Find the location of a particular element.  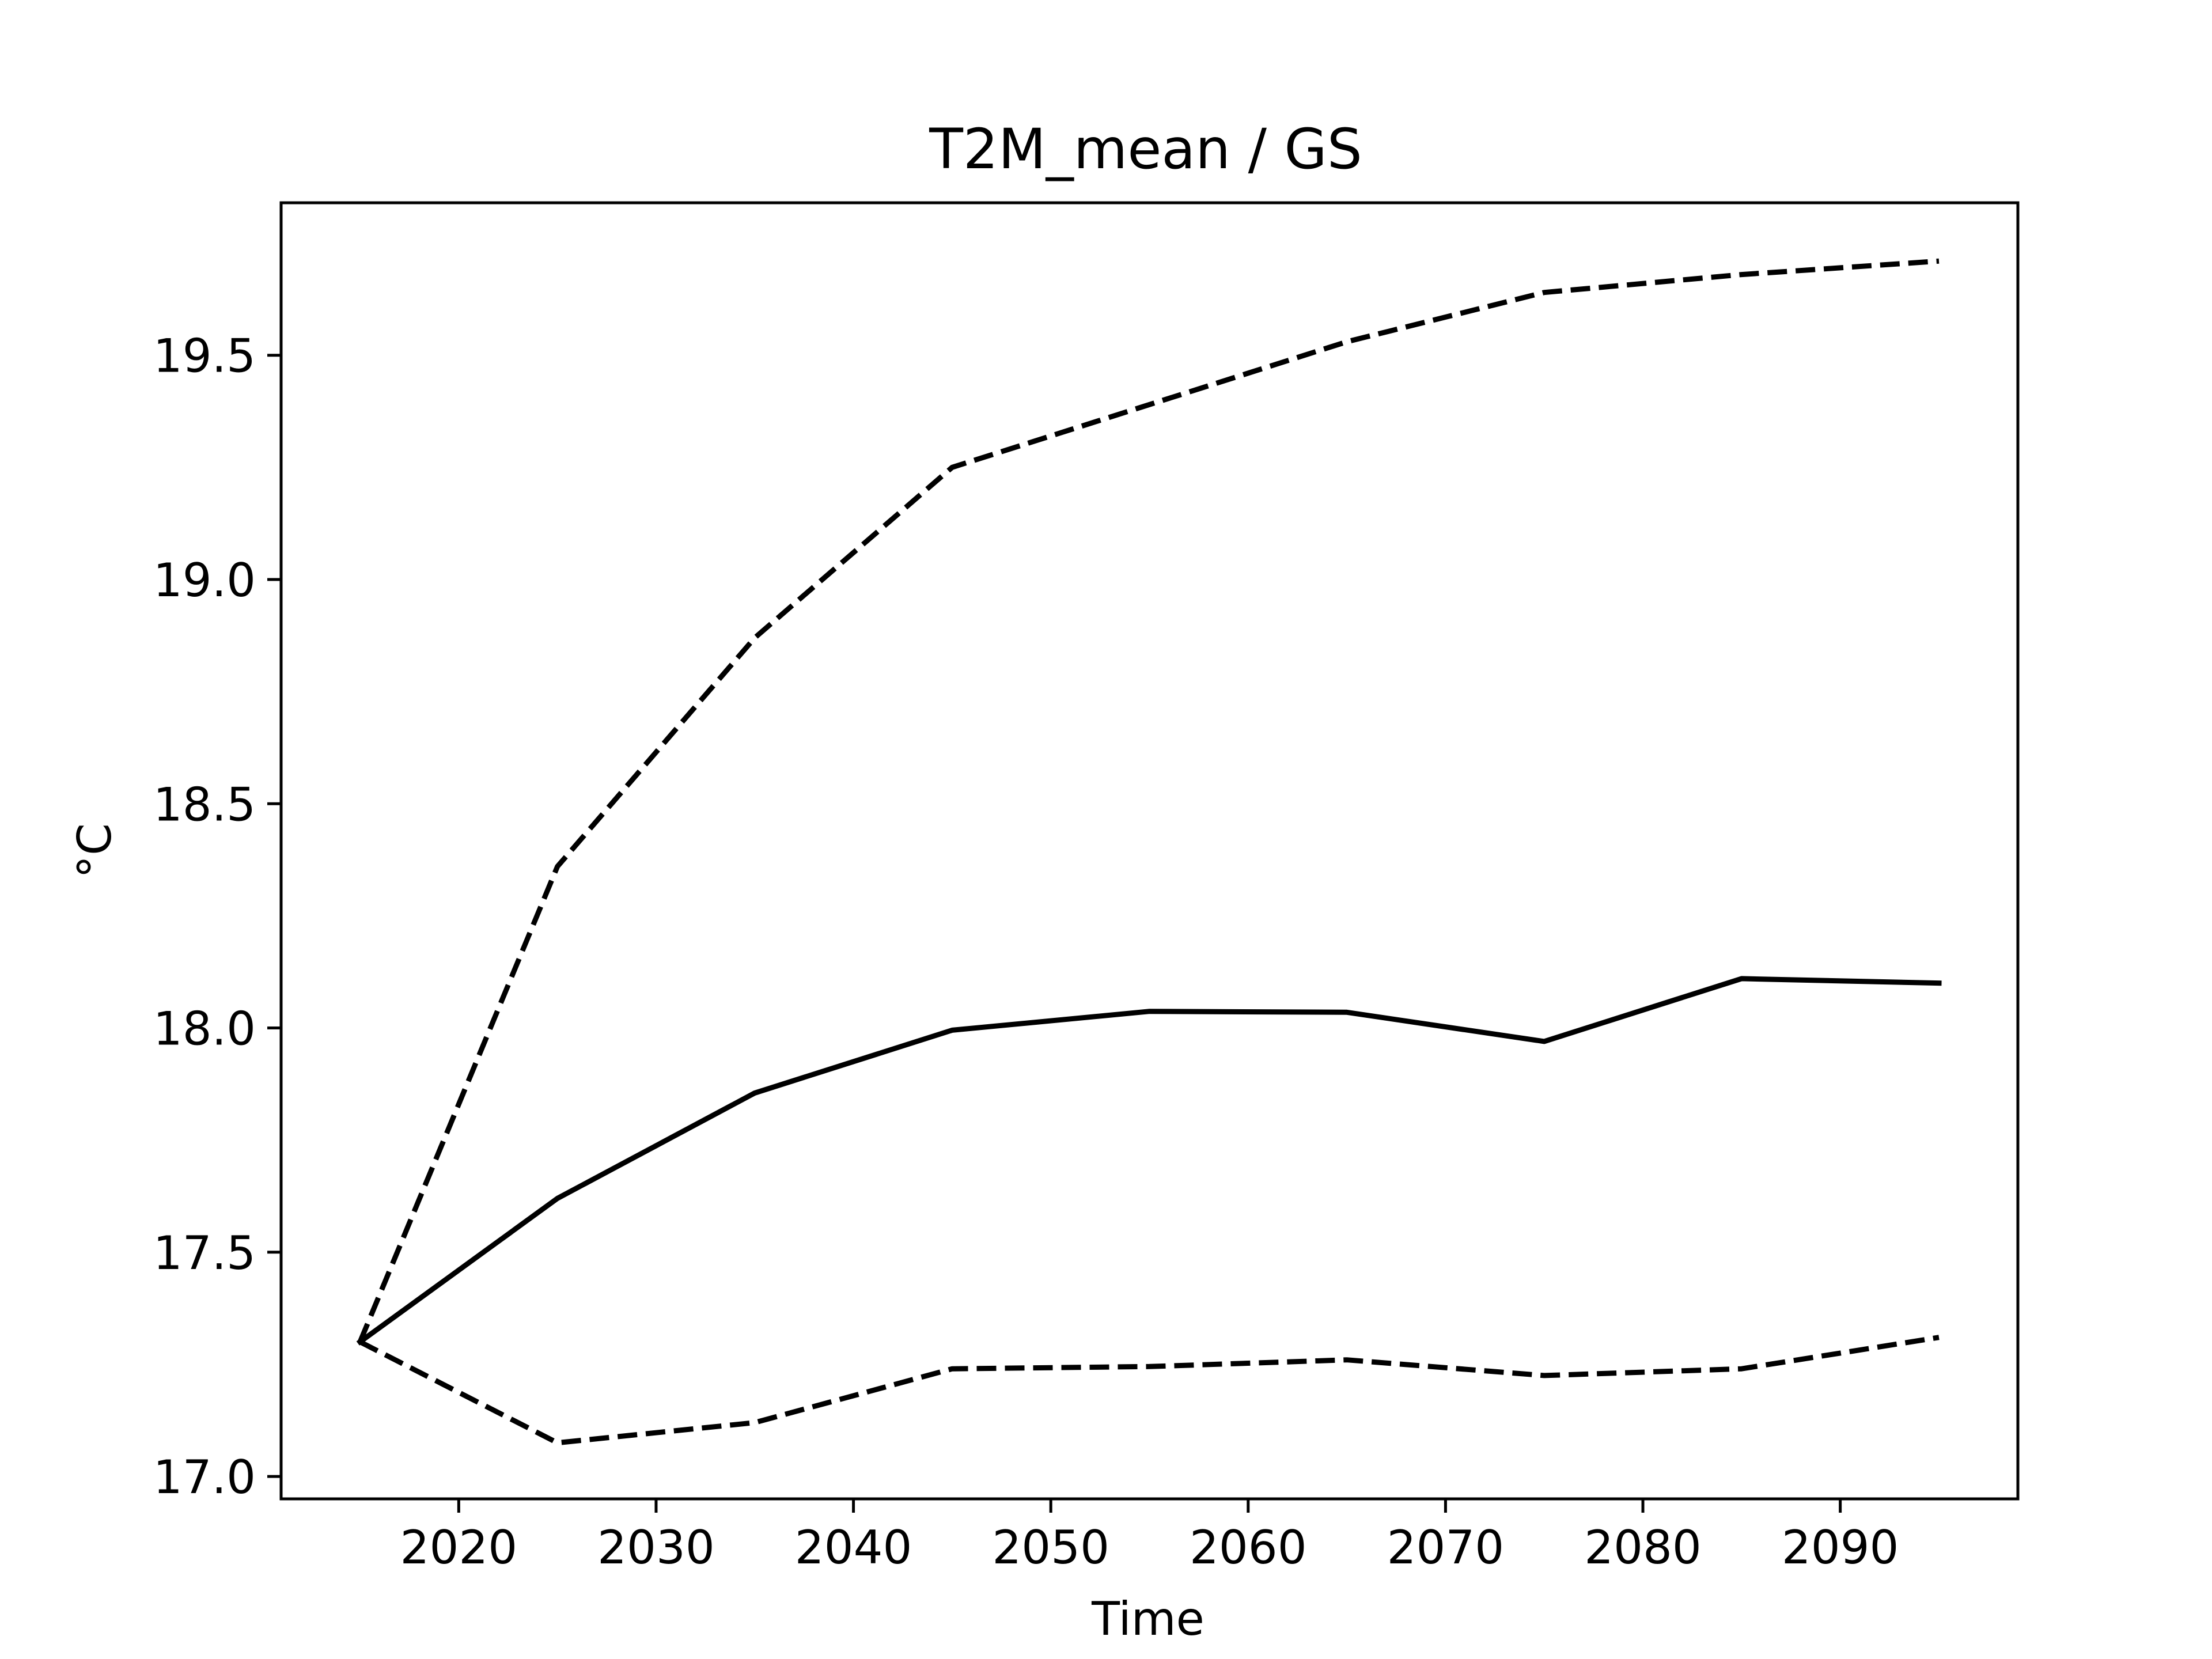

x-tick-label: 2050 is located at coordinates (1050, 1547).